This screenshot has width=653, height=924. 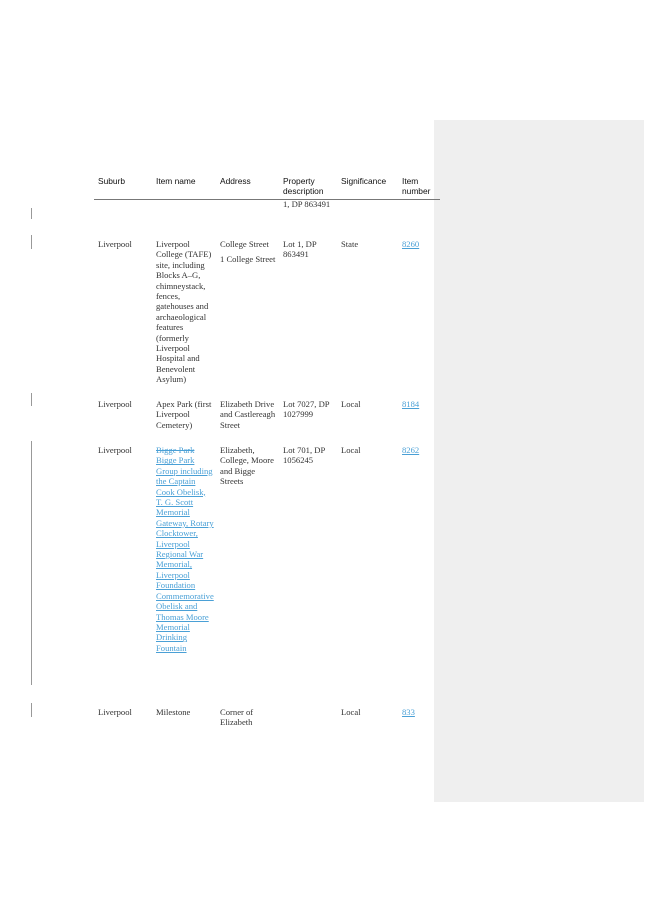 What do you see at coordinates (416, 186) in the screenshot?
I see `header-item-number: Item number` at bounding box center [416, 186].